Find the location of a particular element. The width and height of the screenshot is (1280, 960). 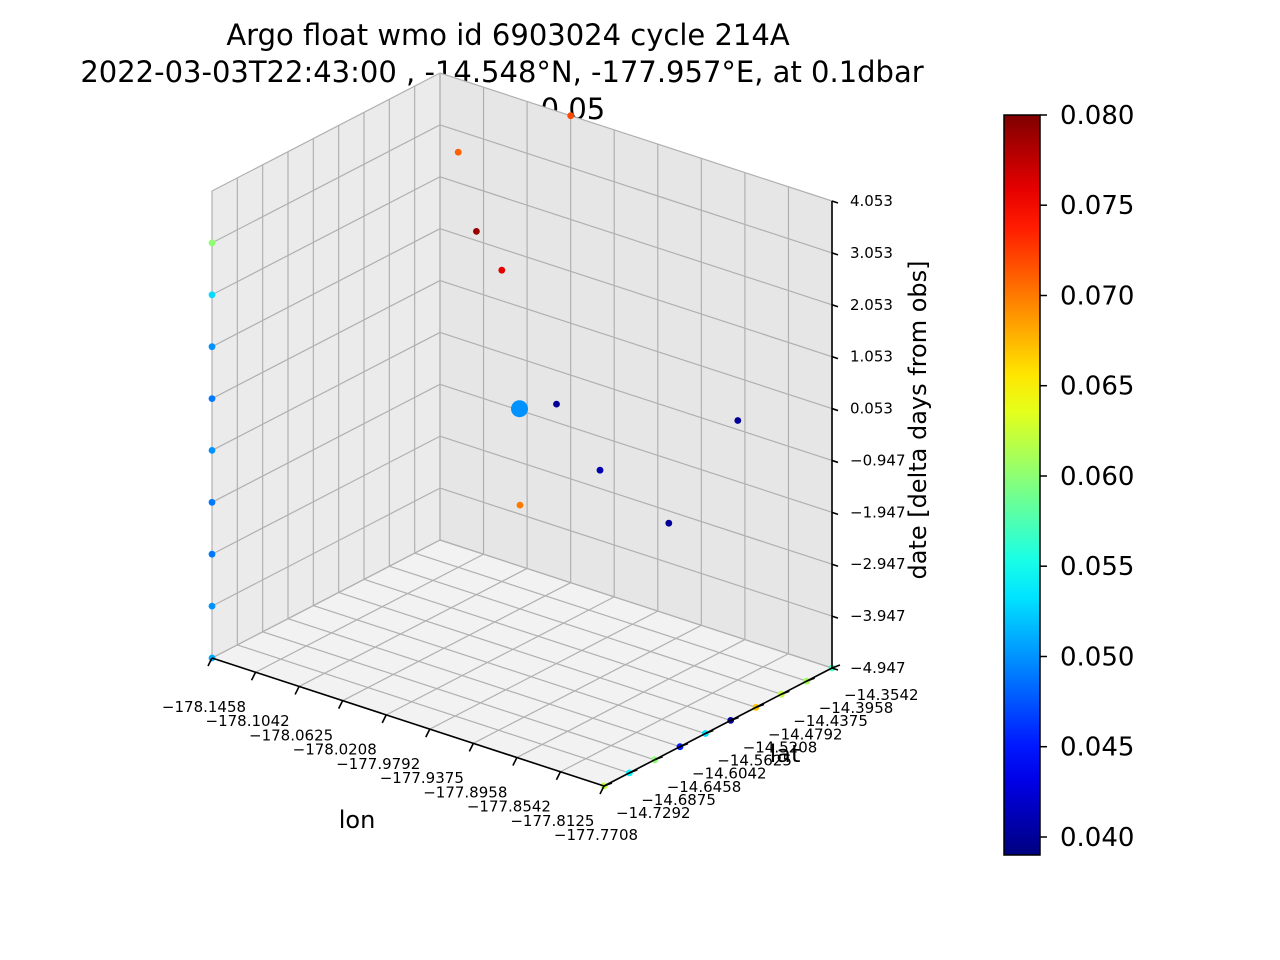

colorbar-tick-label: 0.060 is located at coordinates (1097, 477).